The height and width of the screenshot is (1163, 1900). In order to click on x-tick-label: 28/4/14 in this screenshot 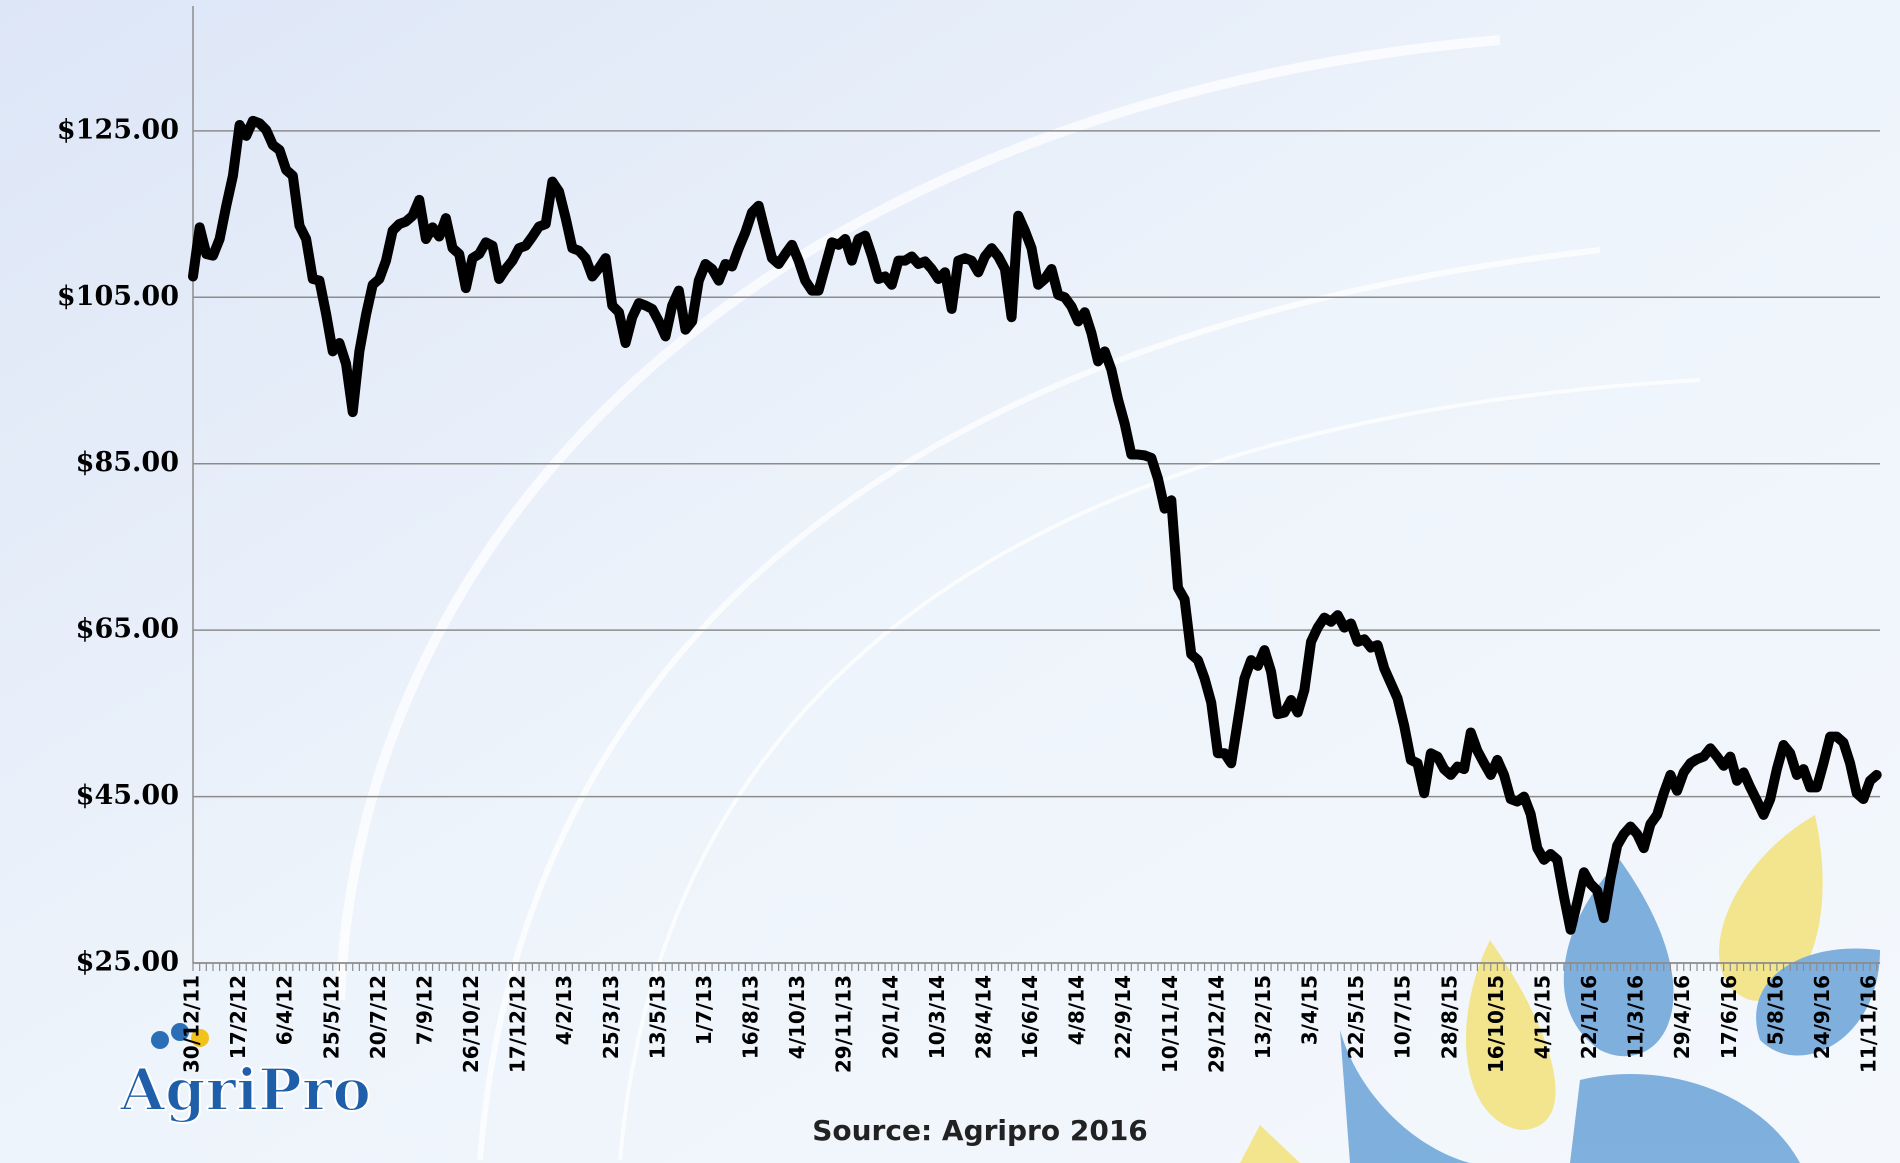, I will do `click(983, 1017)`.